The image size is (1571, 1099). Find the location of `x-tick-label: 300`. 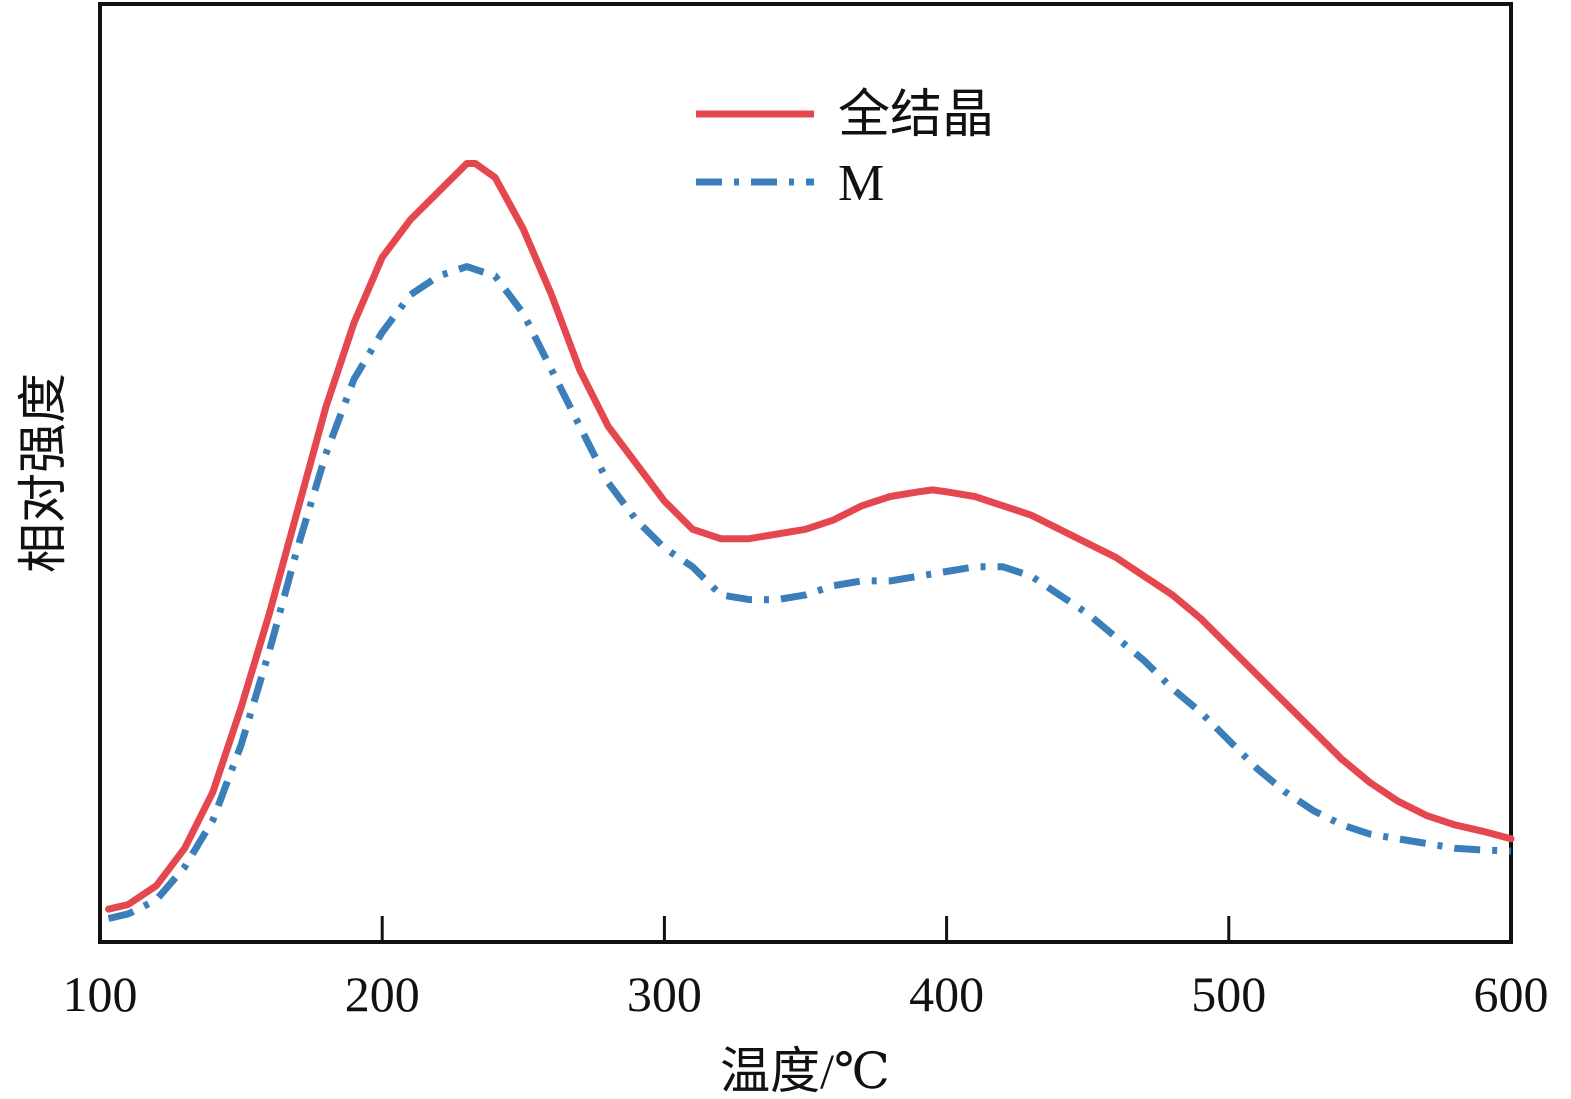

x-tick-label: 300 is located at coordinates (664, 994).